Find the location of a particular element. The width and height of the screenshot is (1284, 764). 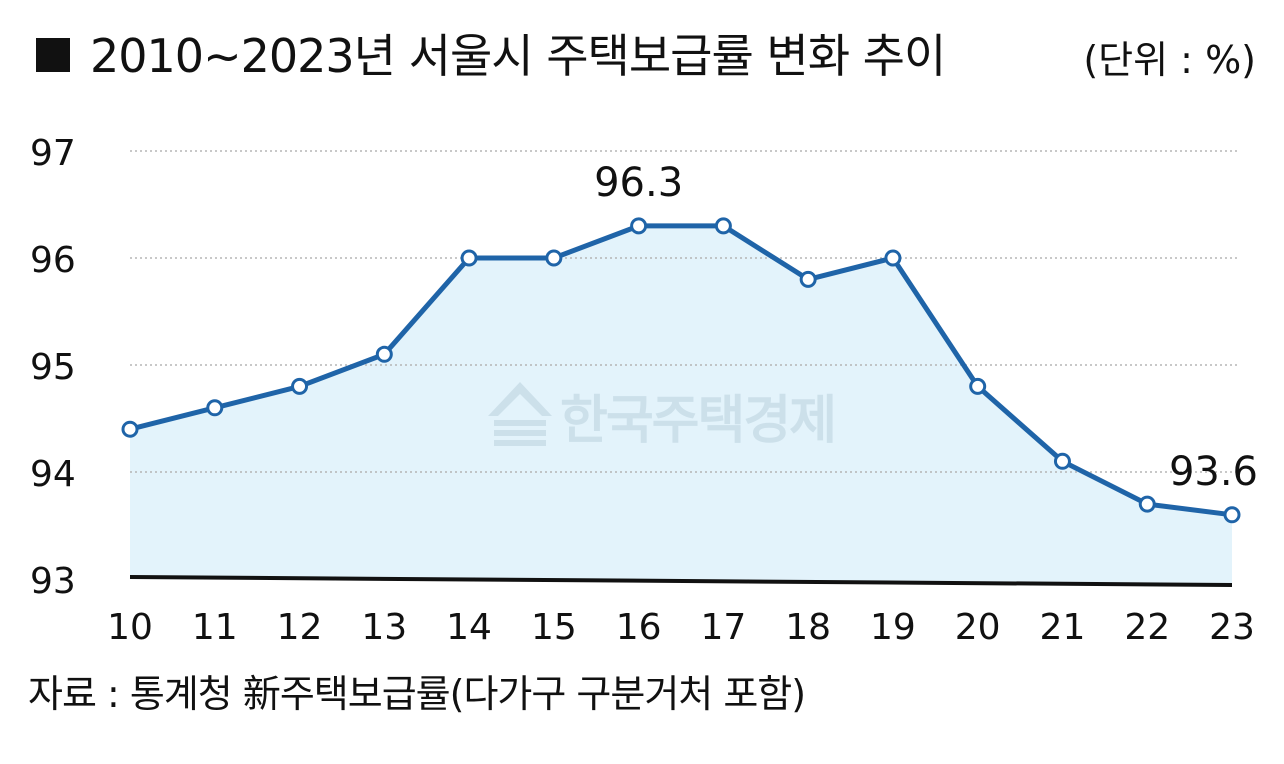

y-tick-label-95: 95 is located at coordinates (53, 367).